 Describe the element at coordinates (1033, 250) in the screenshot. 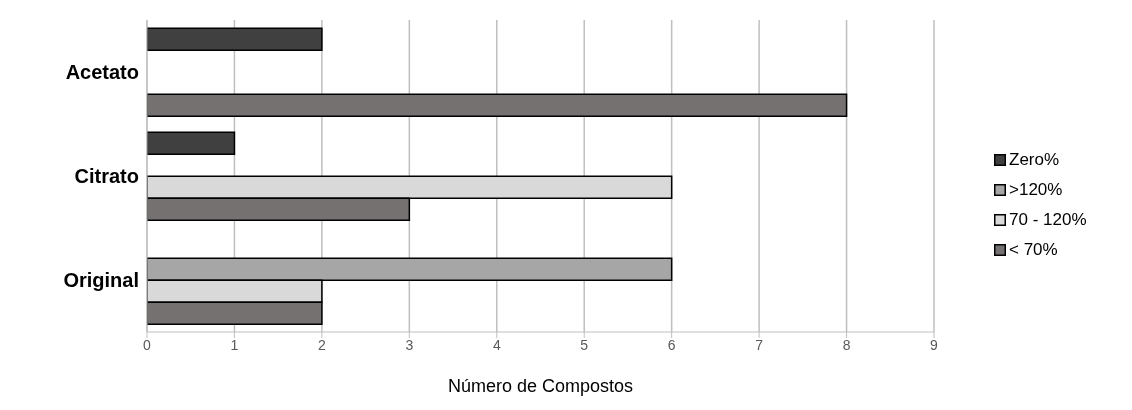

I see `legend-label: < 70%` at that location.